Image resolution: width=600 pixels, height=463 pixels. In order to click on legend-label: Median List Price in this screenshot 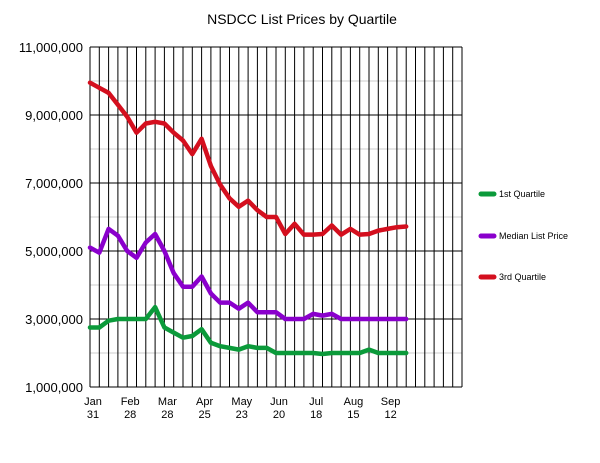, I will do `click(533, 236)`.